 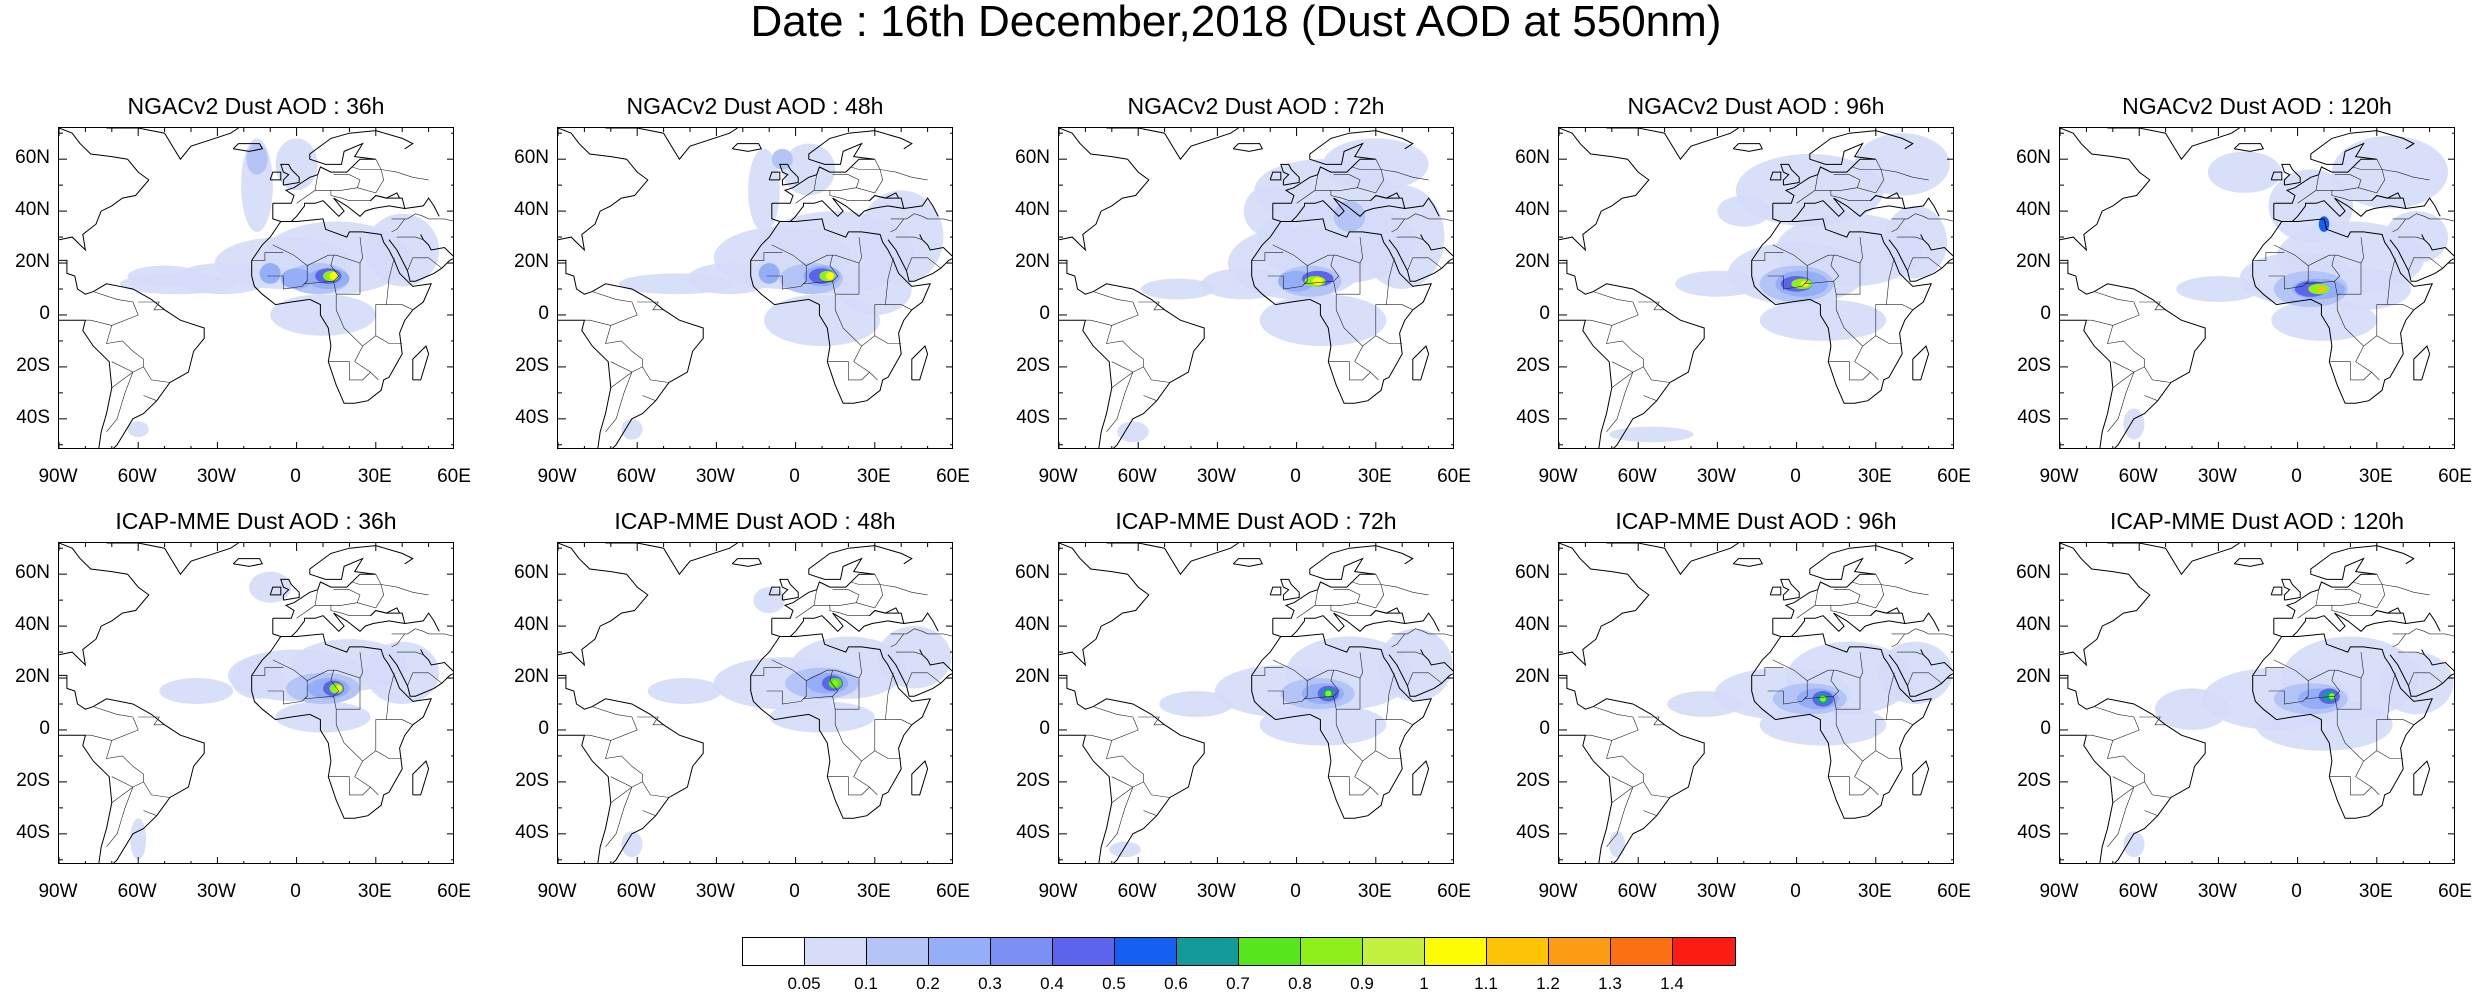 What do you see at coordinates (866, 983) in the screenshot?
I see `colorbar-label: 0.1` at bounding box center [866, 983].